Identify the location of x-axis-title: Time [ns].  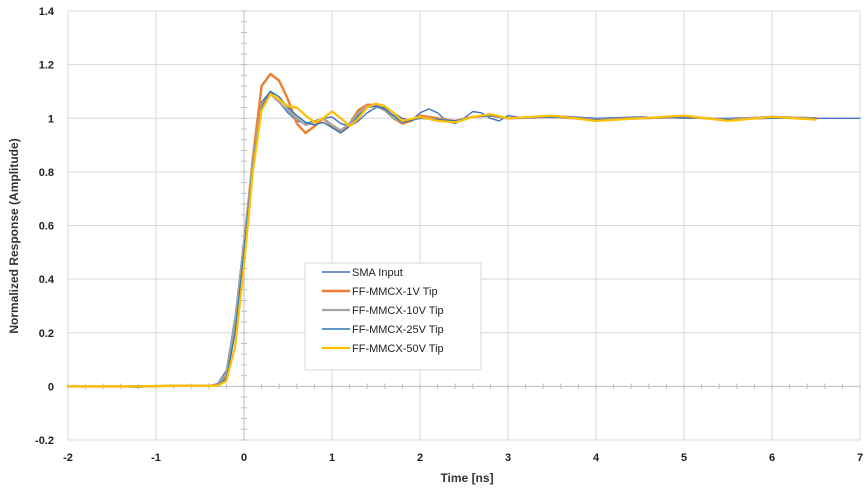
(466, 478).